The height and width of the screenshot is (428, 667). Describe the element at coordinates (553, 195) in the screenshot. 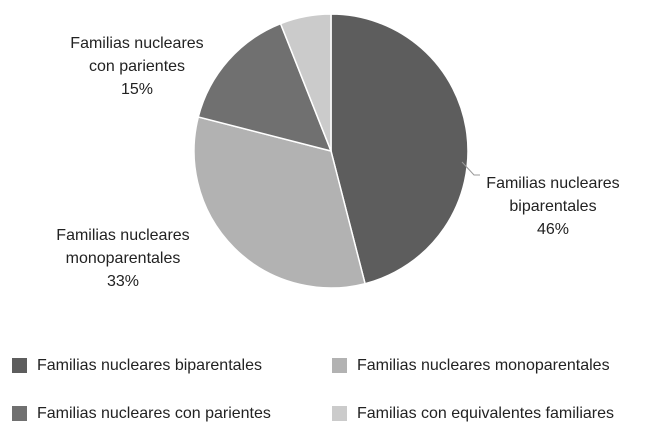

I see `slice-label: Familias nucleares biparentales` at that location.